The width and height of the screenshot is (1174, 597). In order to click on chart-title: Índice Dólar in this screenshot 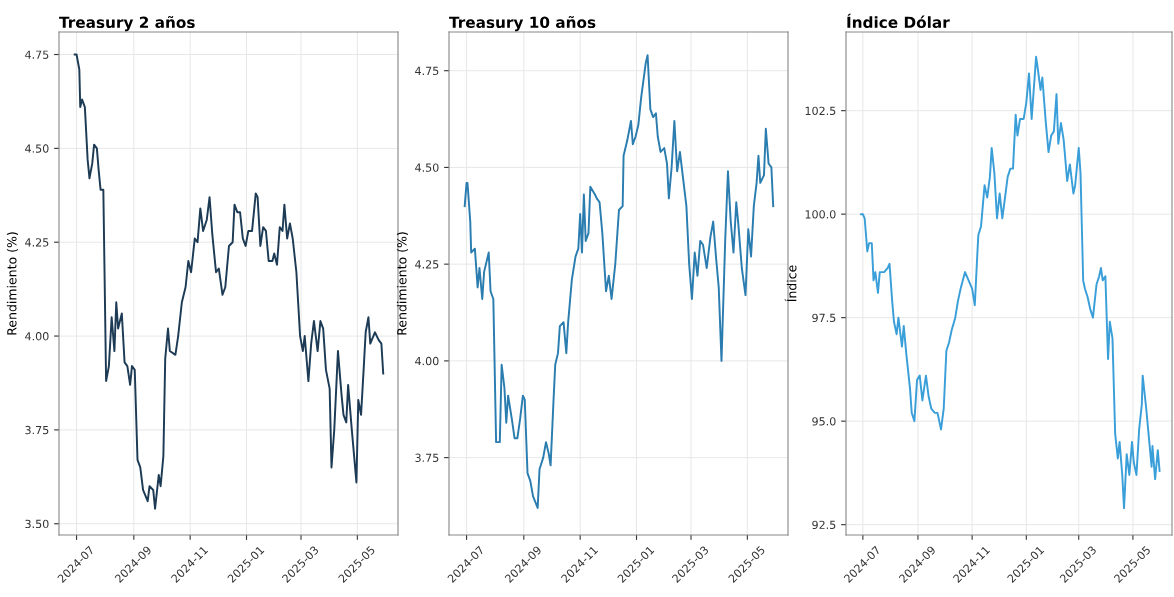, I will do `click(898, 21)`.